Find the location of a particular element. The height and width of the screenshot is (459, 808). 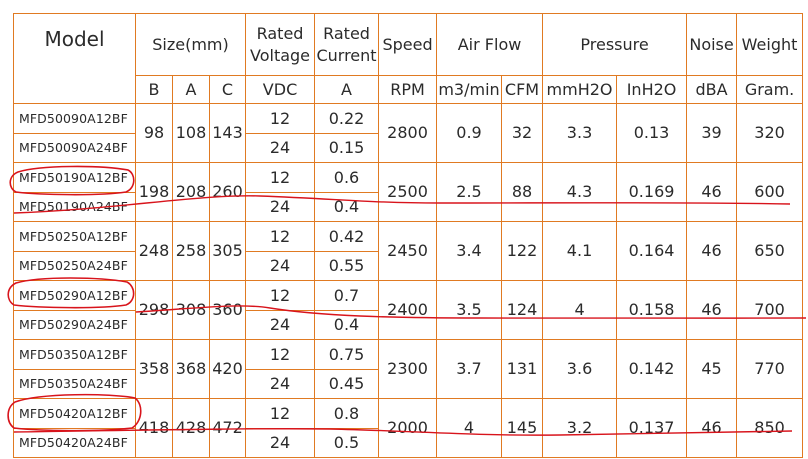

size-c: 360 is located at coordinates (227, 310).